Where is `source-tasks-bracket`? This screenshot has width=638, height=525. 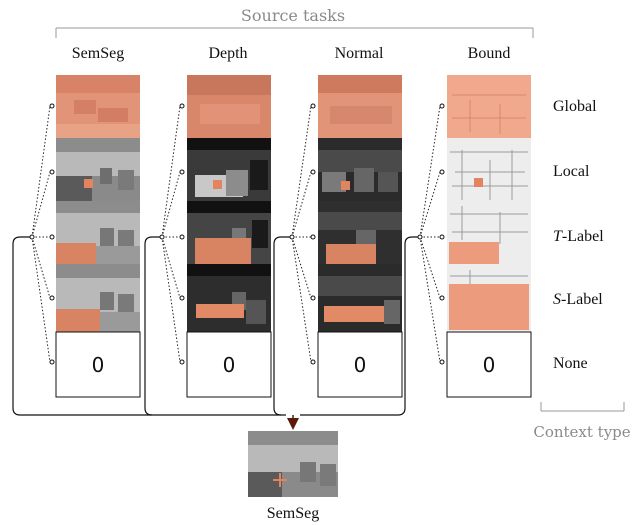 source-tasks-bracket is located at coordinates (294, 32).